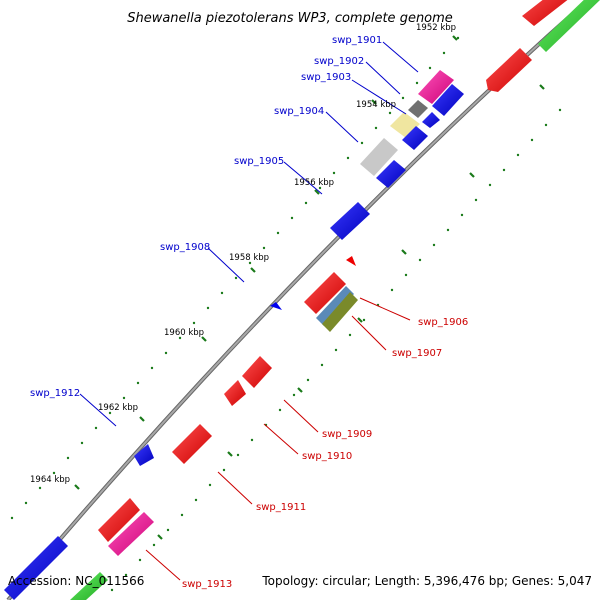 The image size is (600, 600). I want to click on accession-text: Accession: NC_011566, so click(76, 581).